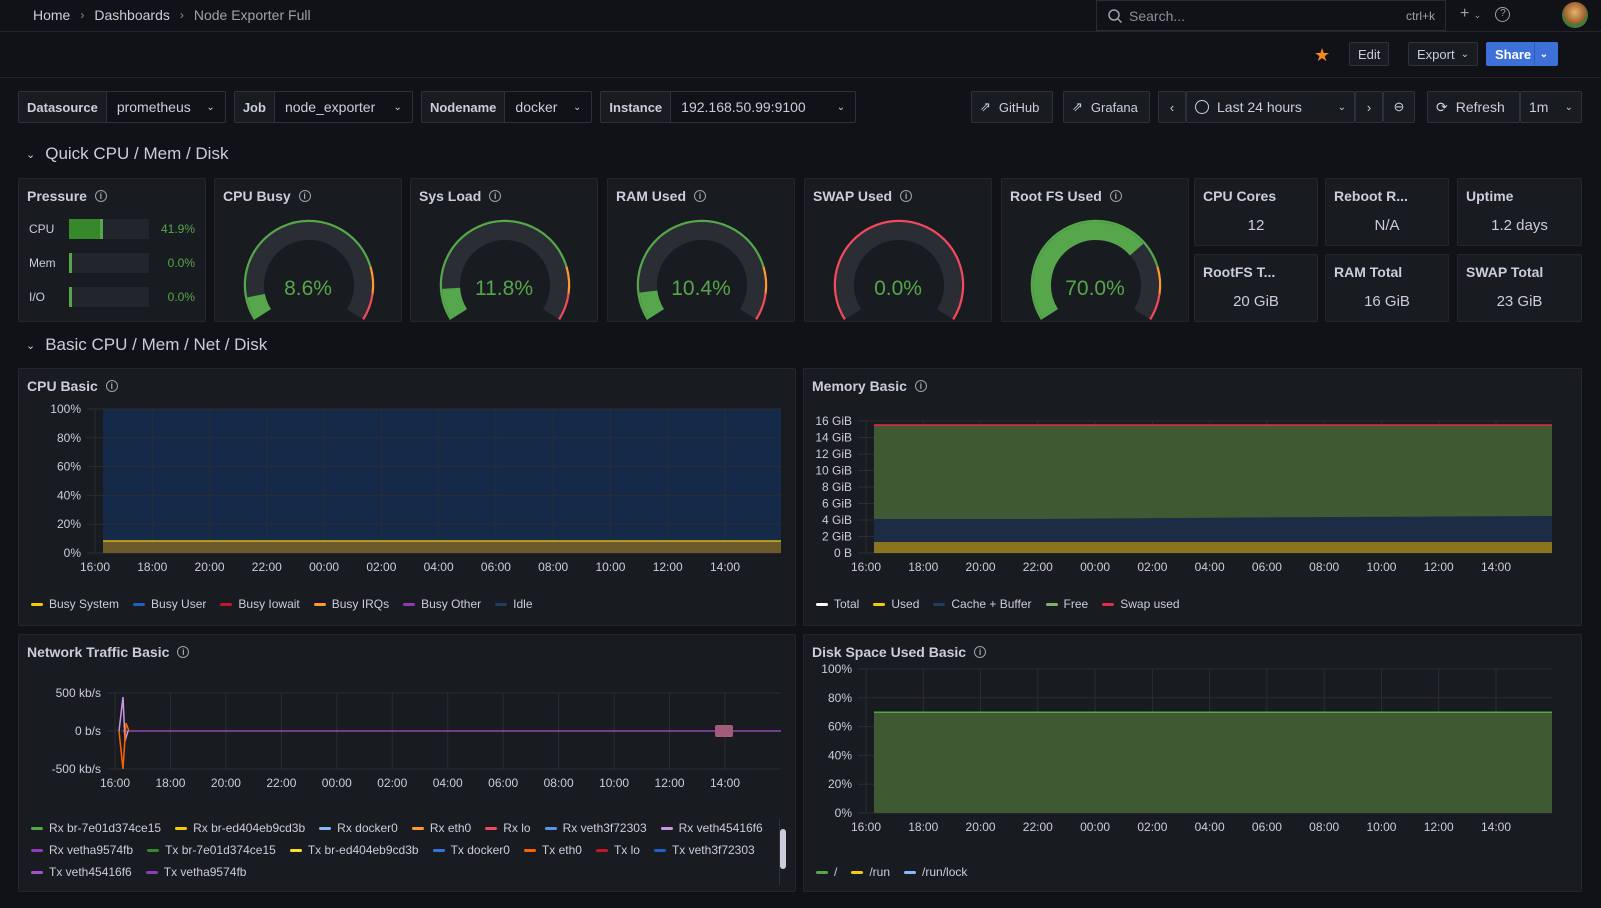 Image resolution: width=1601 pixels, height=908 pixels. I want to click on breadcrumb-dashboards: Dashboards, so click(132, 15).